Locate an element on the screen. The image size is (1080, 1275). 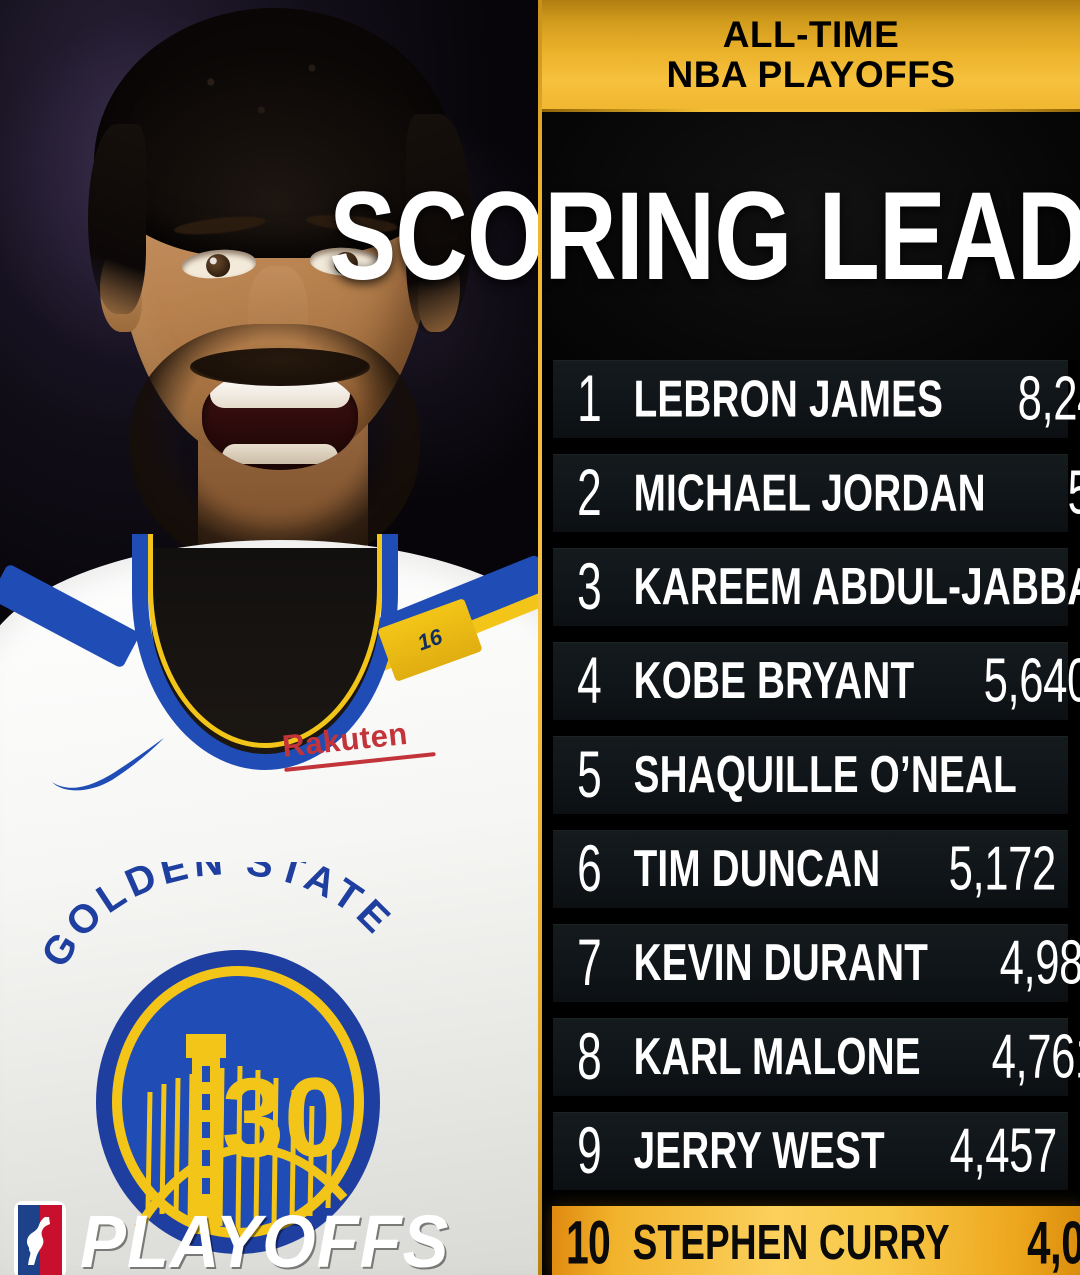
row-rank: 3 is located at coordinates (589, 587).